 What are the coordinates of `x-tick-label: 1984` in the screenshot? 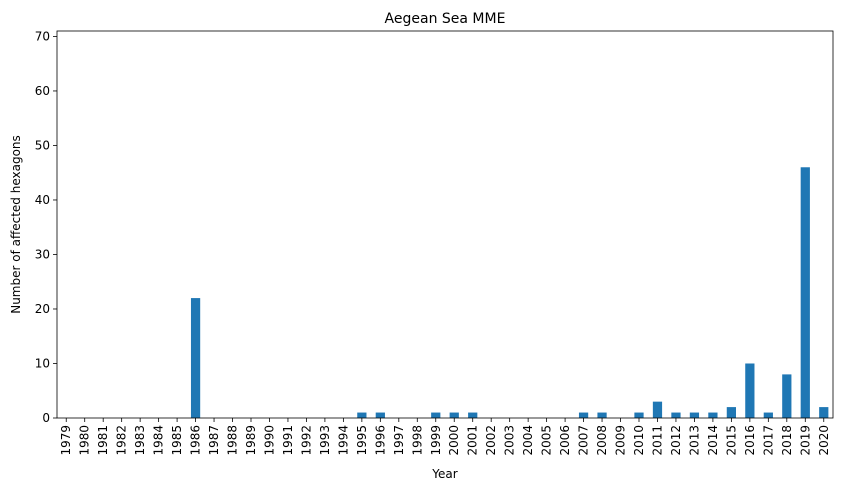 It's located at (159, 440).